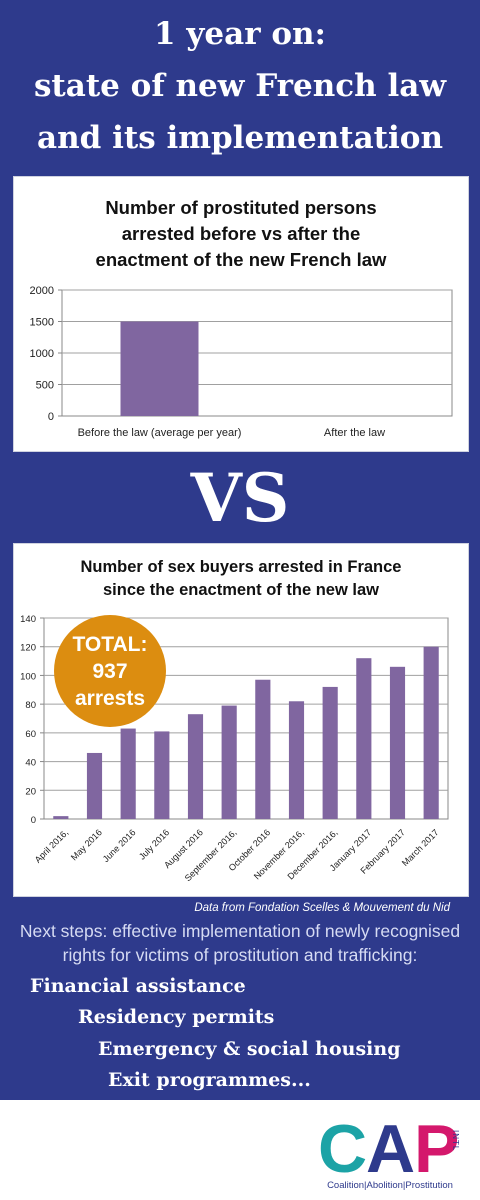 The image size is (480, 1200). I want to click on logo-letter-p: P, so click(437, 1149).